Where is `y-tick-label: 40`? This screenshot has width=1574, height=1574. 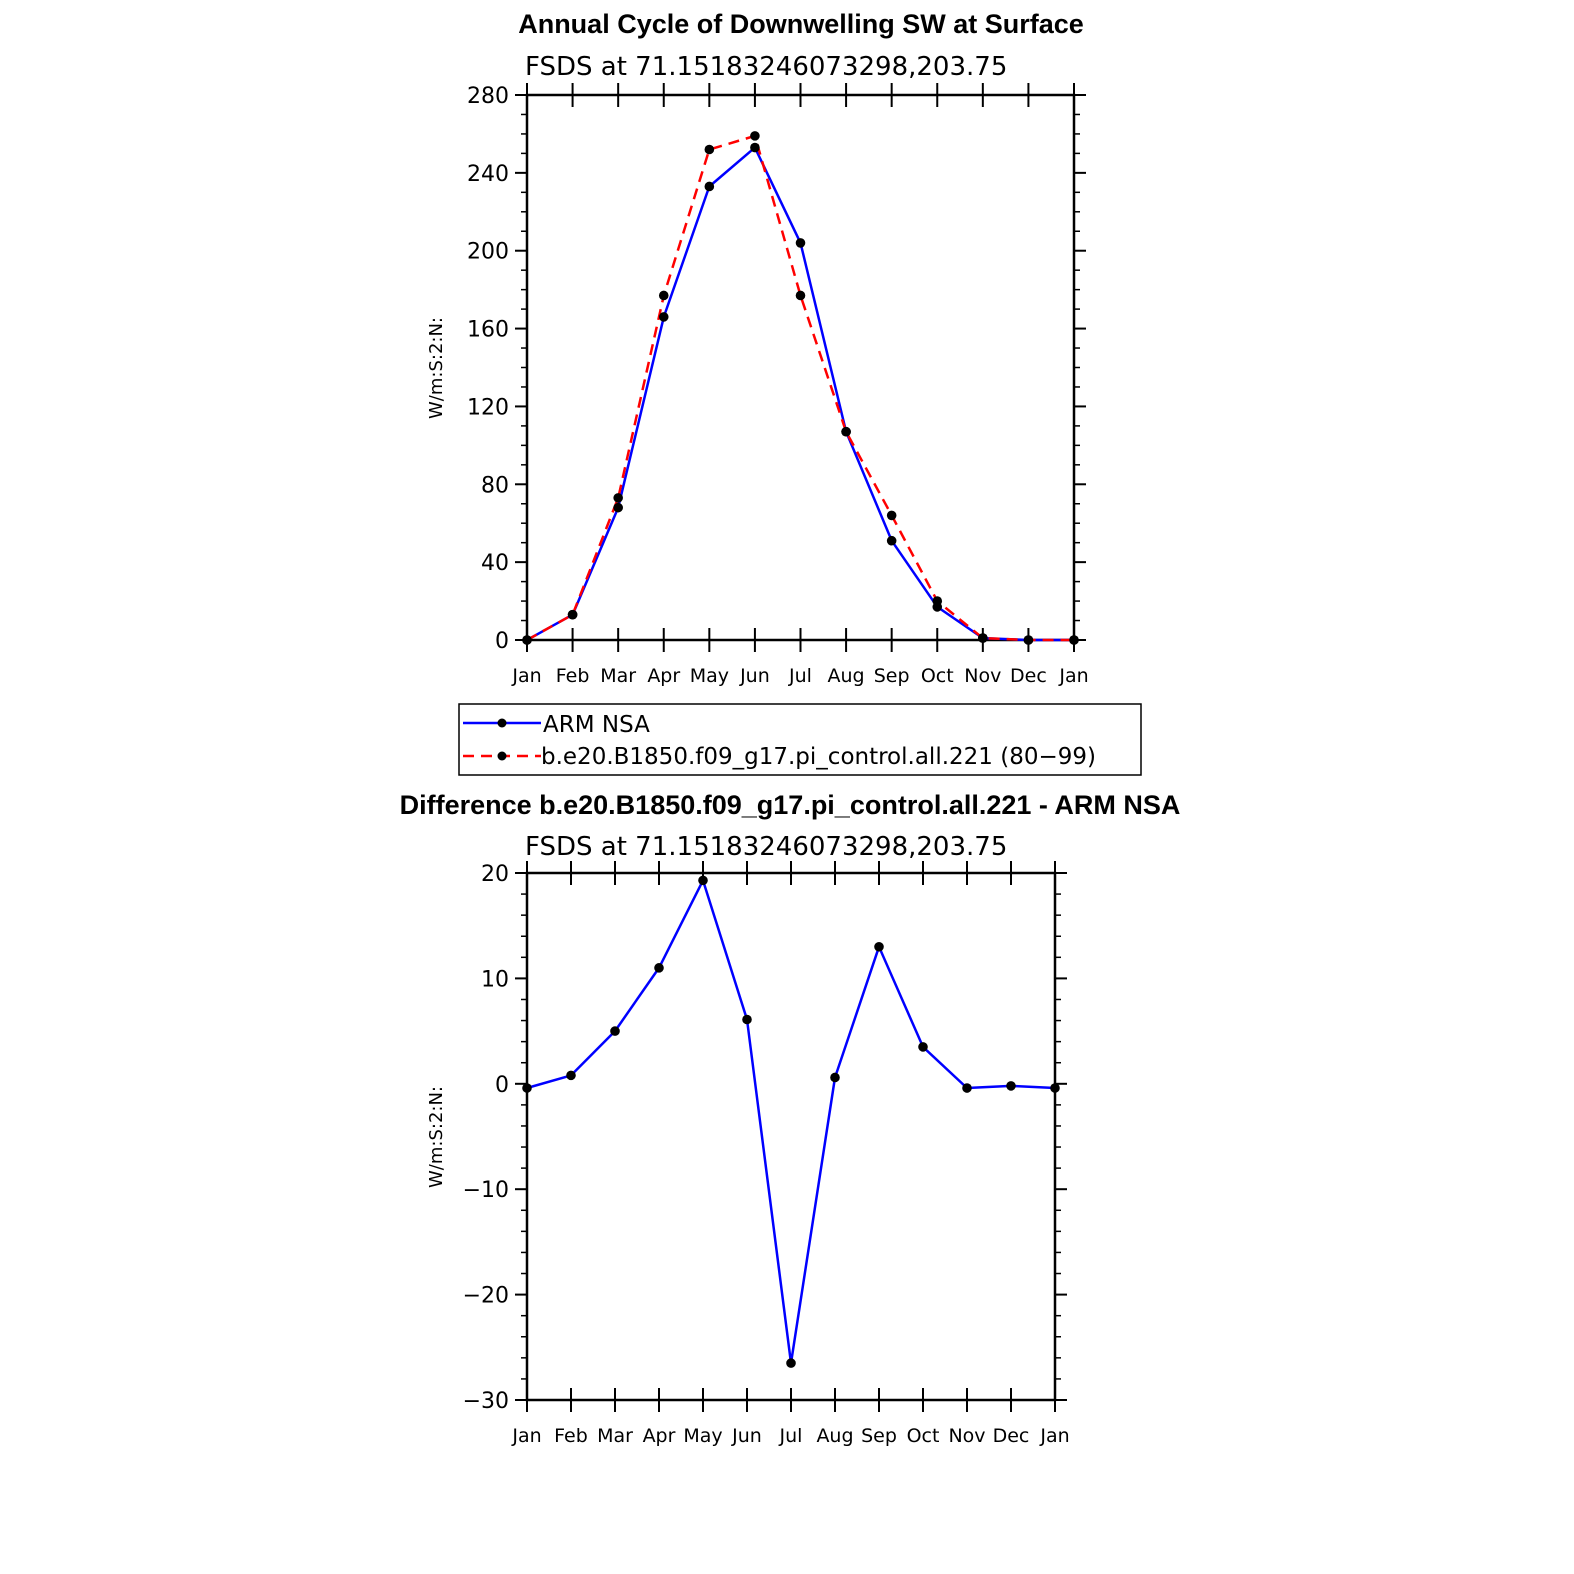
y-tick-label: 40 is located at coordinates (495, 563).